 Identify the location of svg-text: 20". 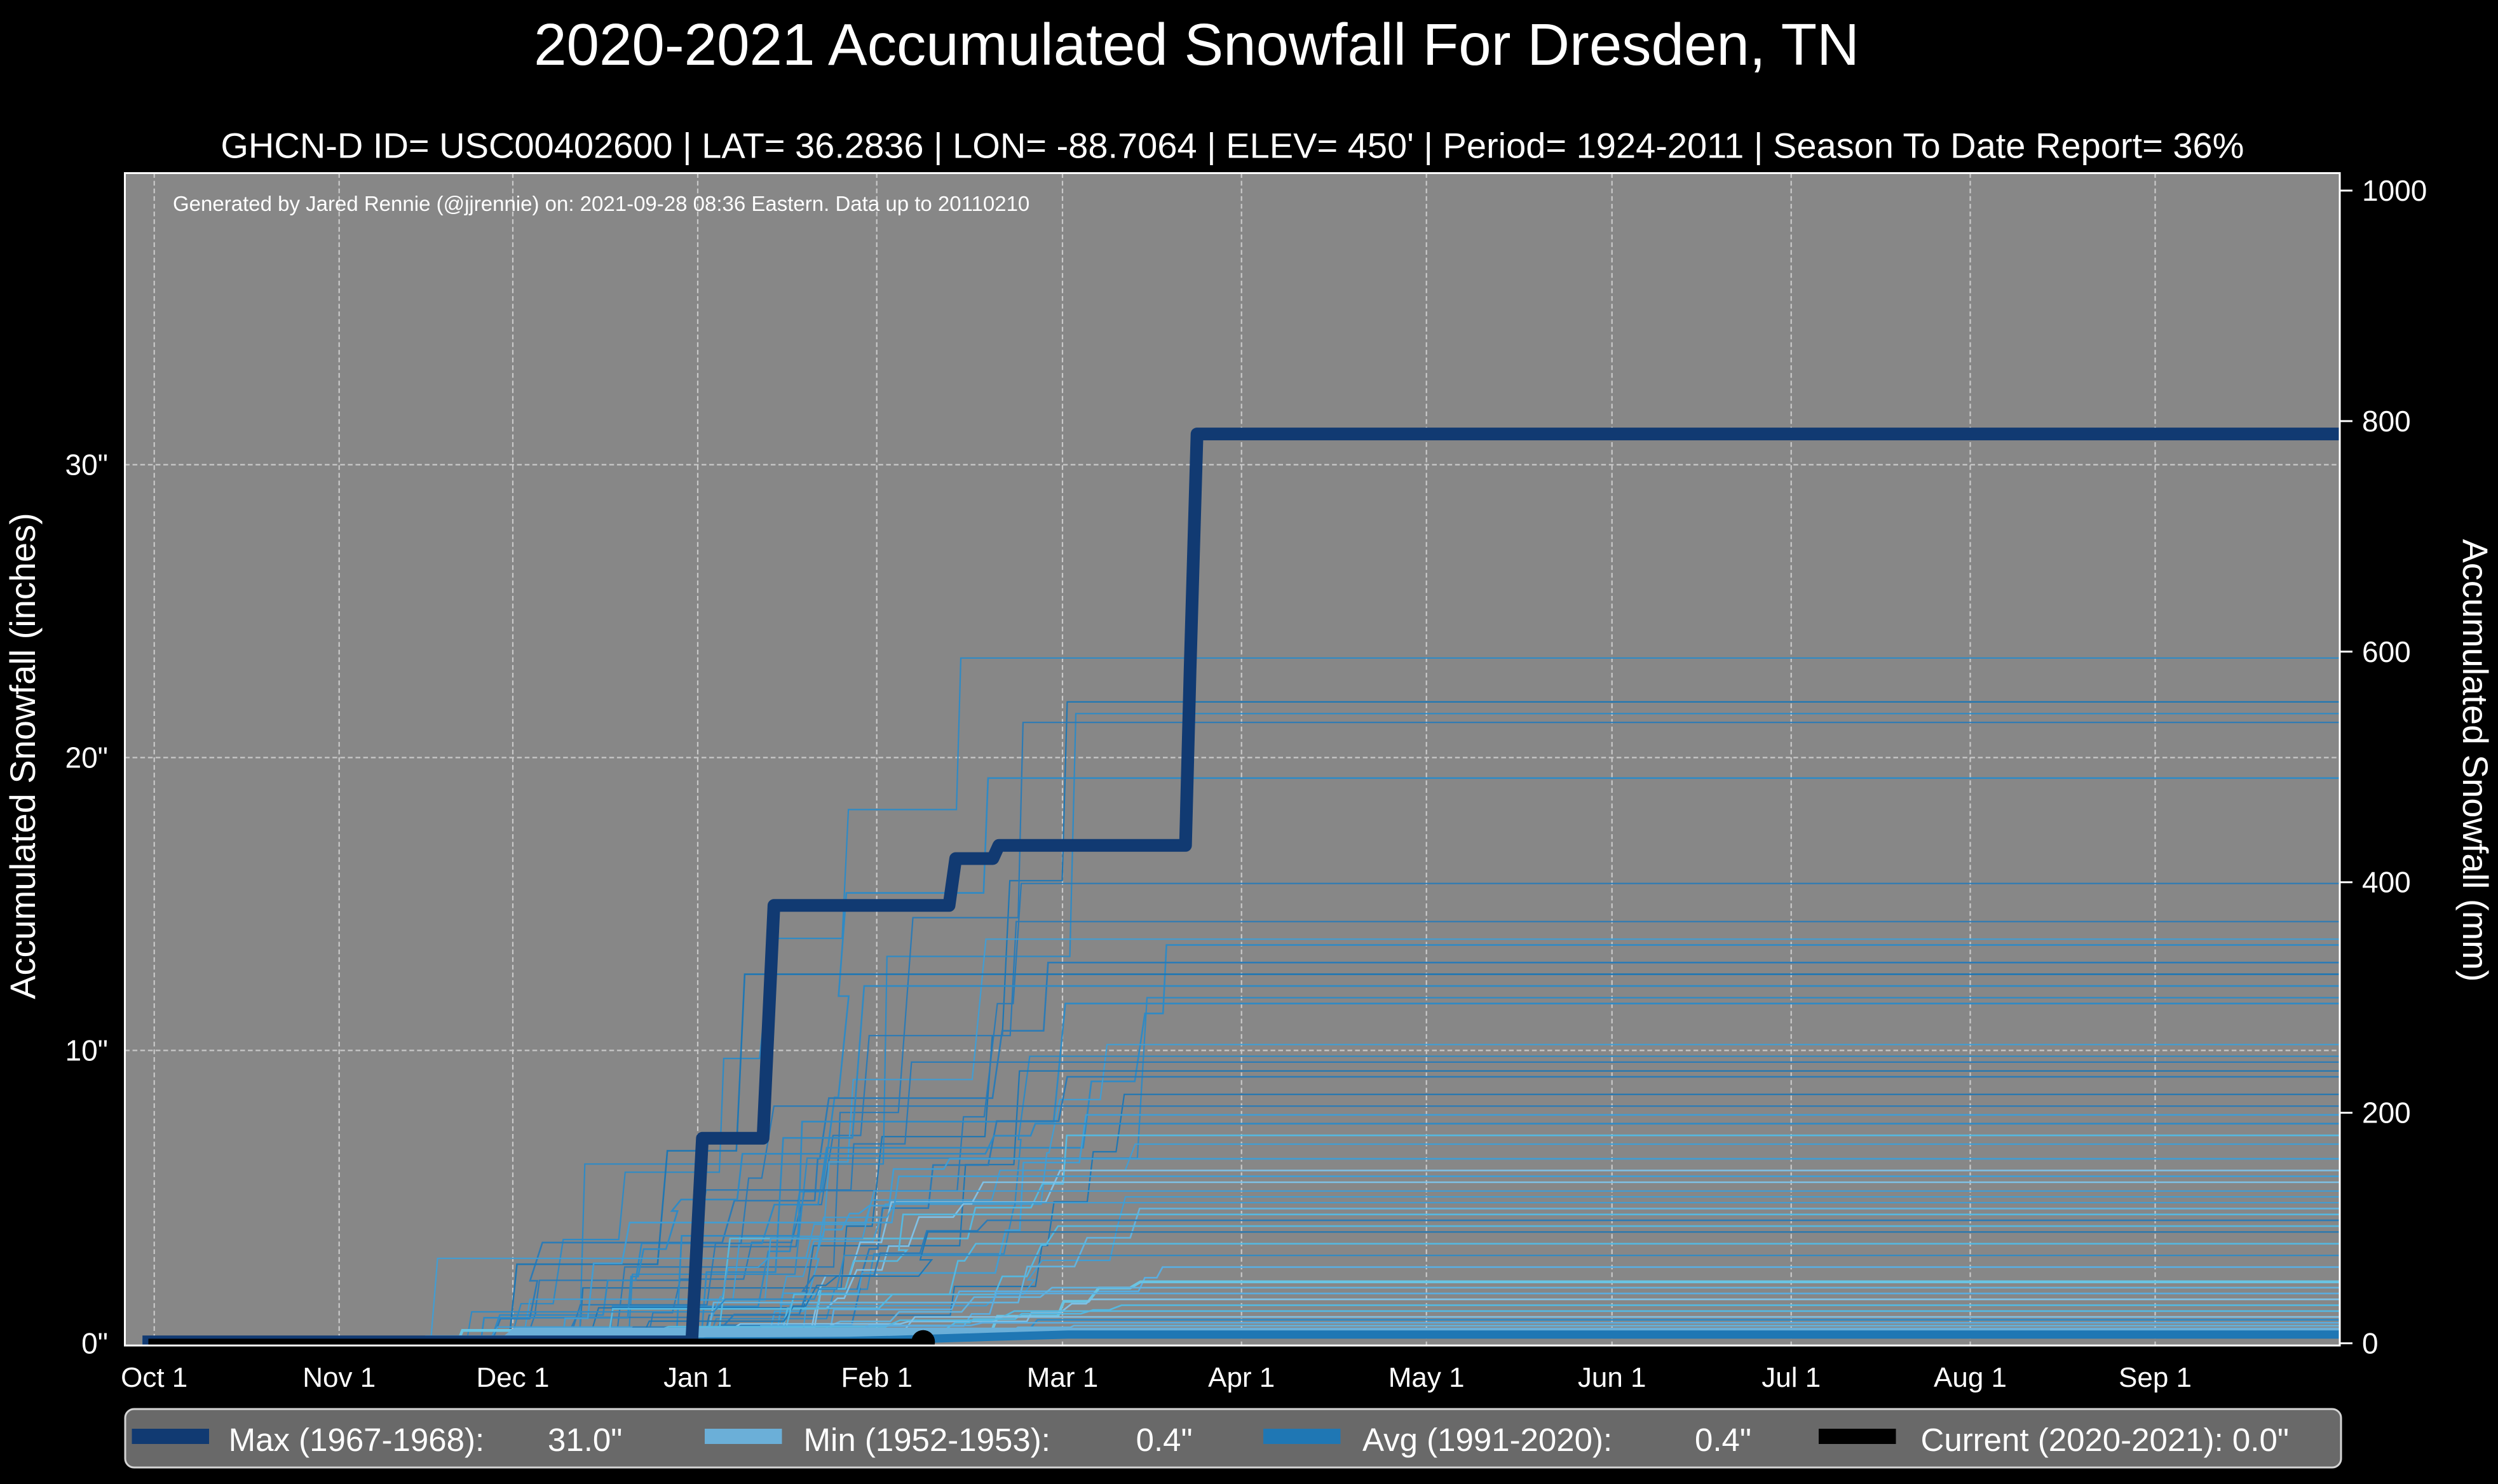
(87, 757).